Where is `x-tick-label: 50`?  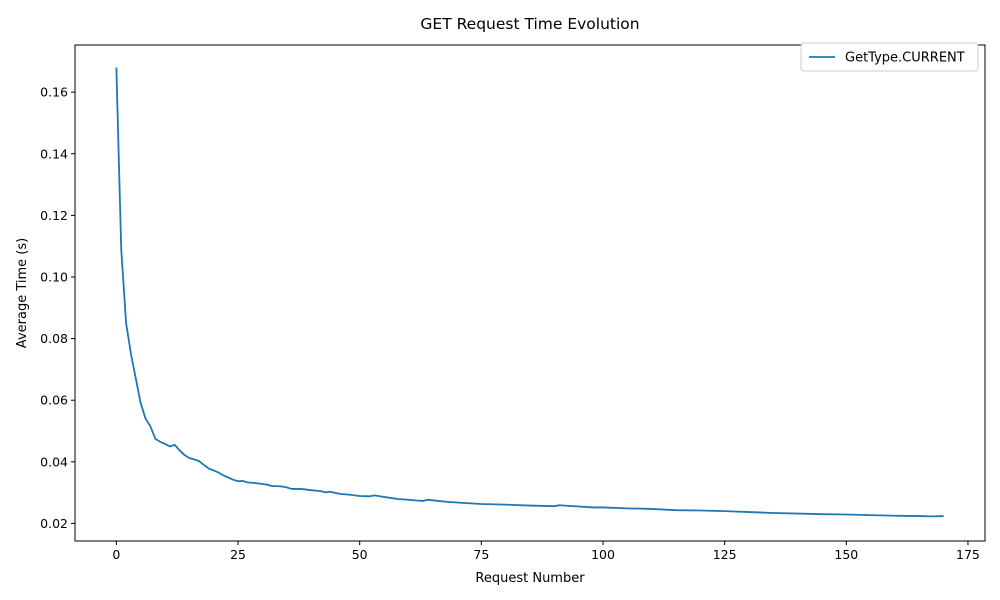 x-tick-label: 50 is located at coordinates (360, 554).